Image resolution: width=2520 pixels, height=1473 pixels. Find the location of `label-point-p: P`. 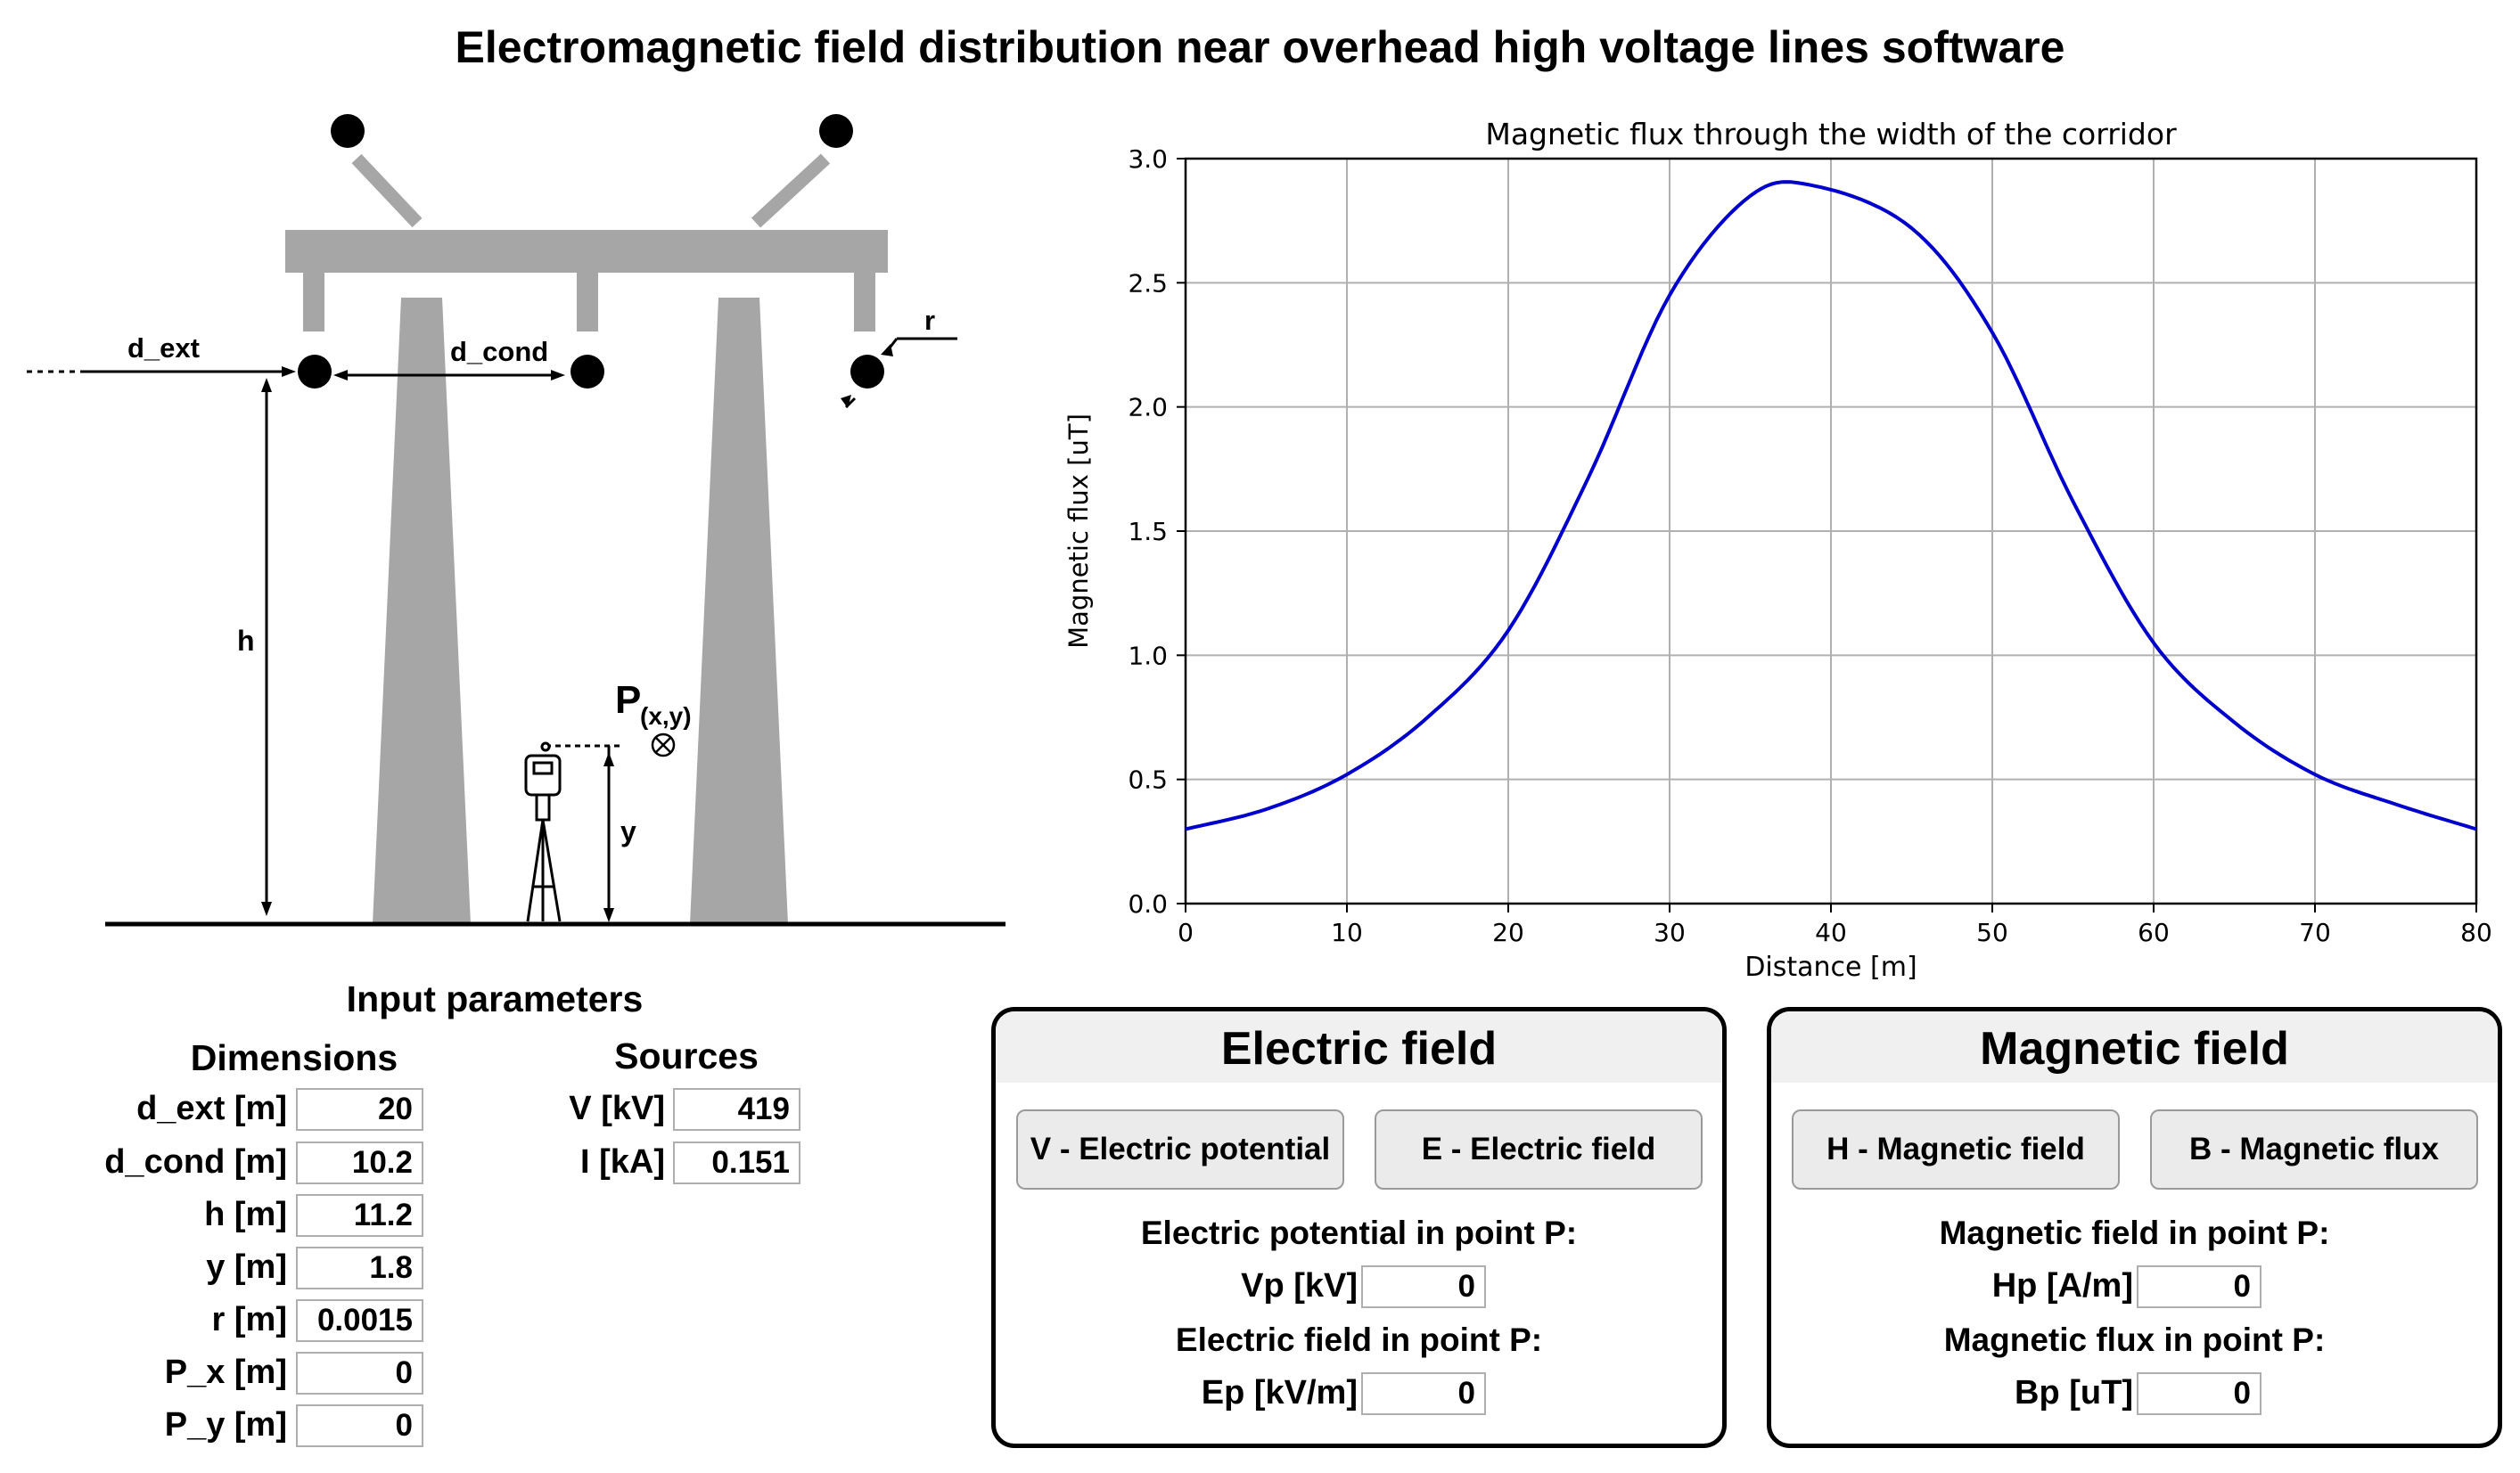

label-point-p: P is located at coordinates (628, 700).